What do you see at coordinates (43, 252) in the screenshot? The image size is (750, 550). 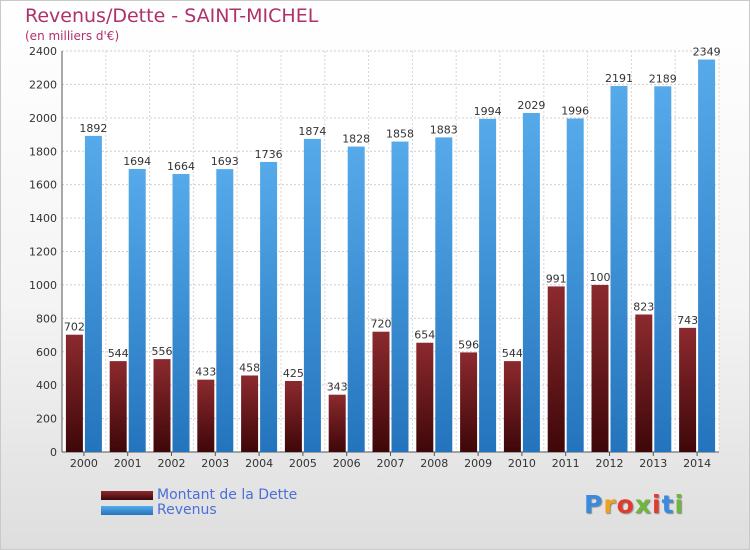 I see `y-tick-label: 1200` at bounding box center [43, 252].